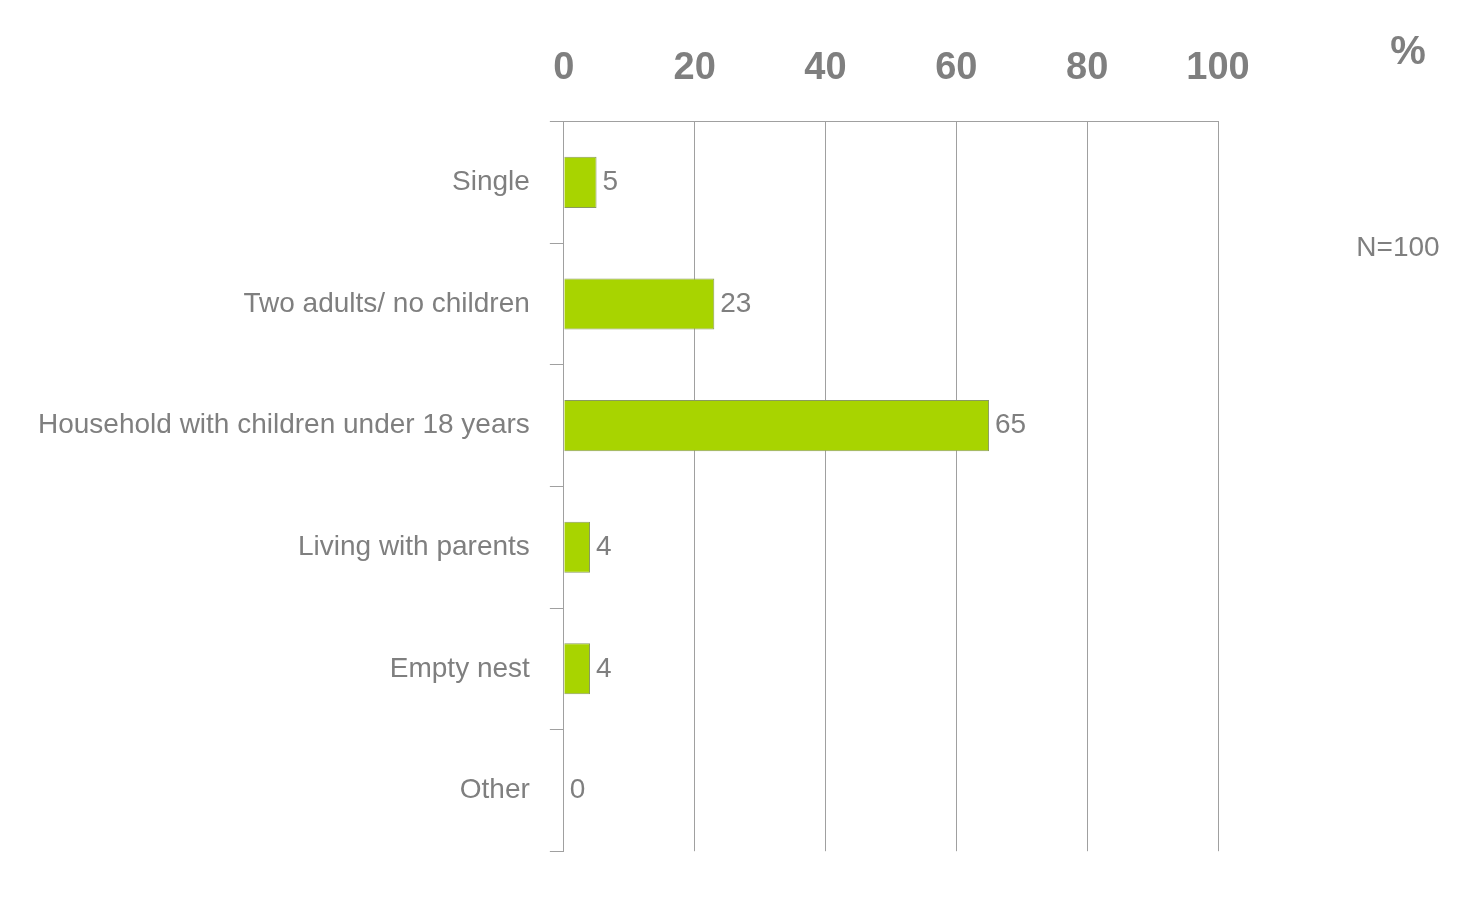  I want to click on y-tick-label: Single, so click(491, 181).